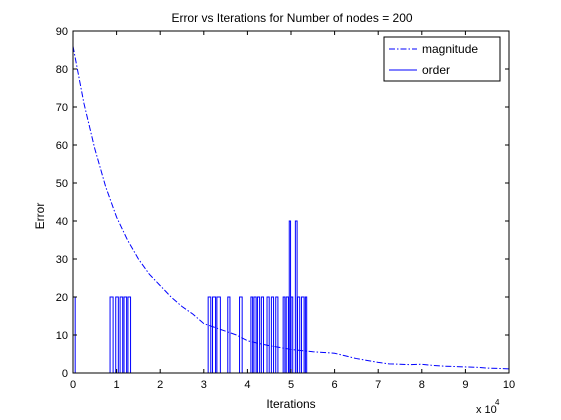  What do you see at coordinates (486, 410) in the screenshot?
I see `x-multiplier-base: x 10` at bounding box center [486, 410].